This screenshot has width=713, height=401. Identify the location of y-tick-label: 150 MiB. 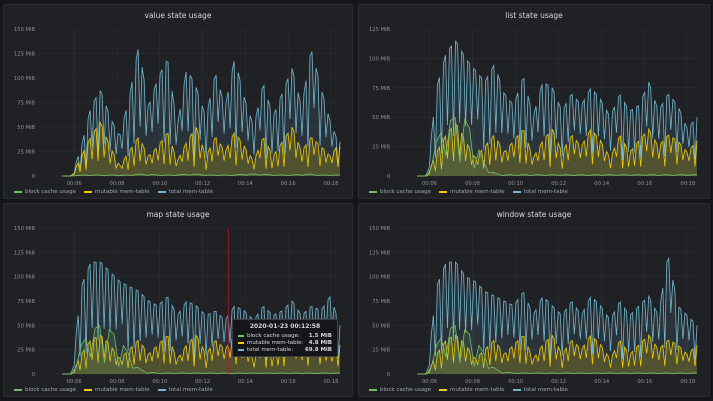
(24, 30).